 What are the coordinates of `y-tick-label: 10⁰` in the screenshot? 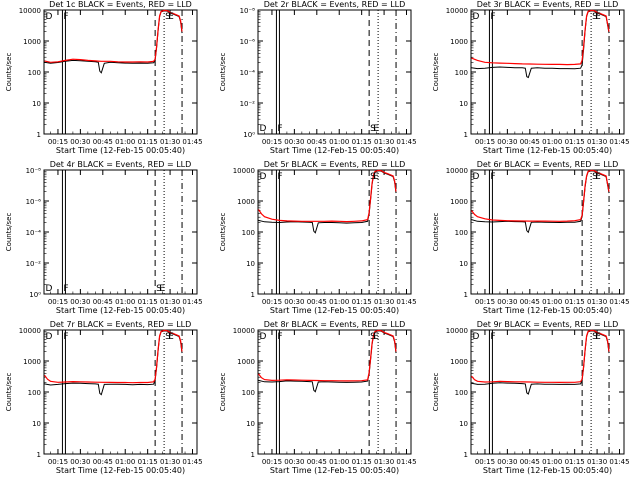 It's located at (249, 135).